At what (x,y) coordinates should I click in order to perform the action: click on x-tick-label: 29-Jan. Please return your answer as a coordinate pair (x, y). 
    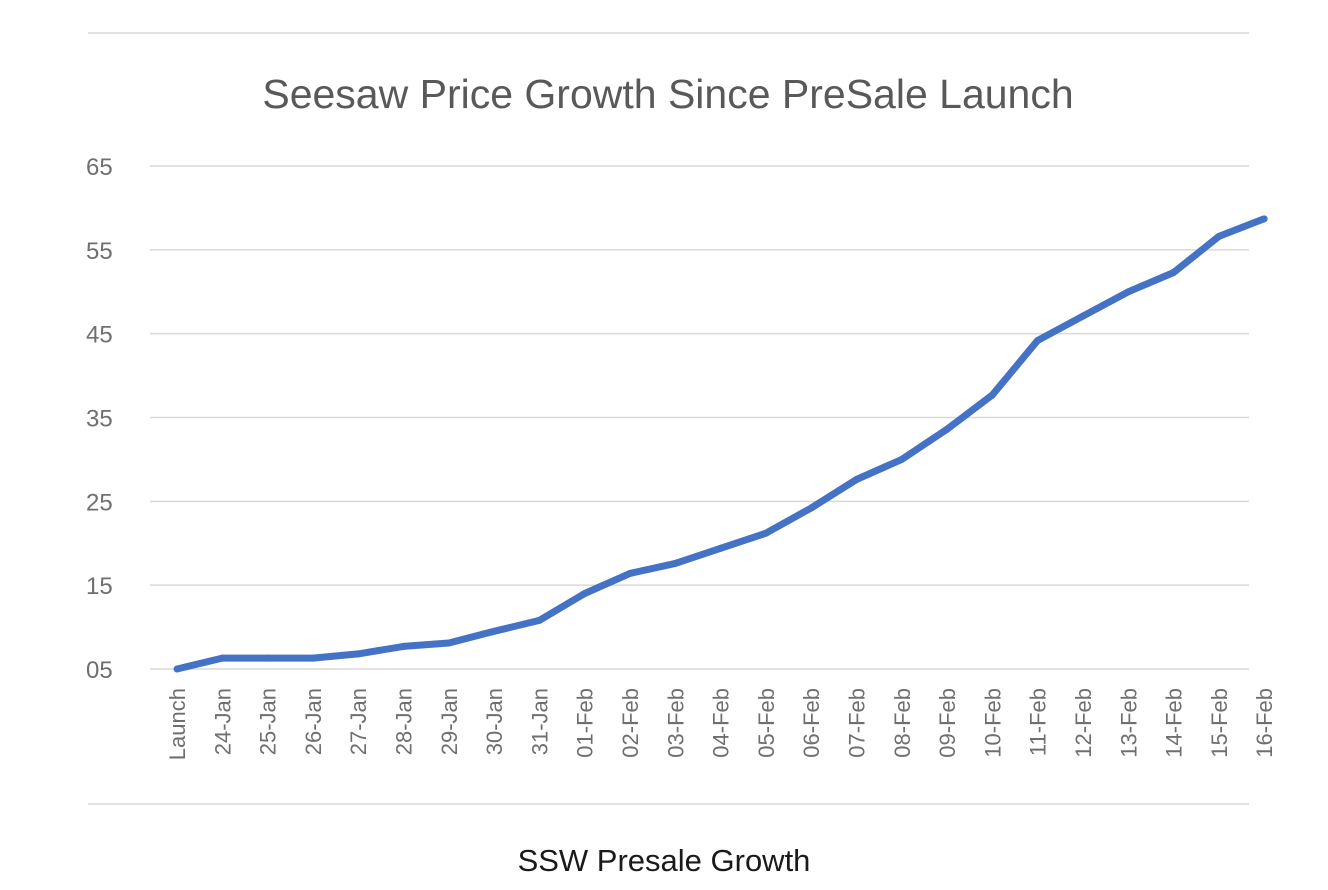
    Looking at the image, I should click on (449, 721).